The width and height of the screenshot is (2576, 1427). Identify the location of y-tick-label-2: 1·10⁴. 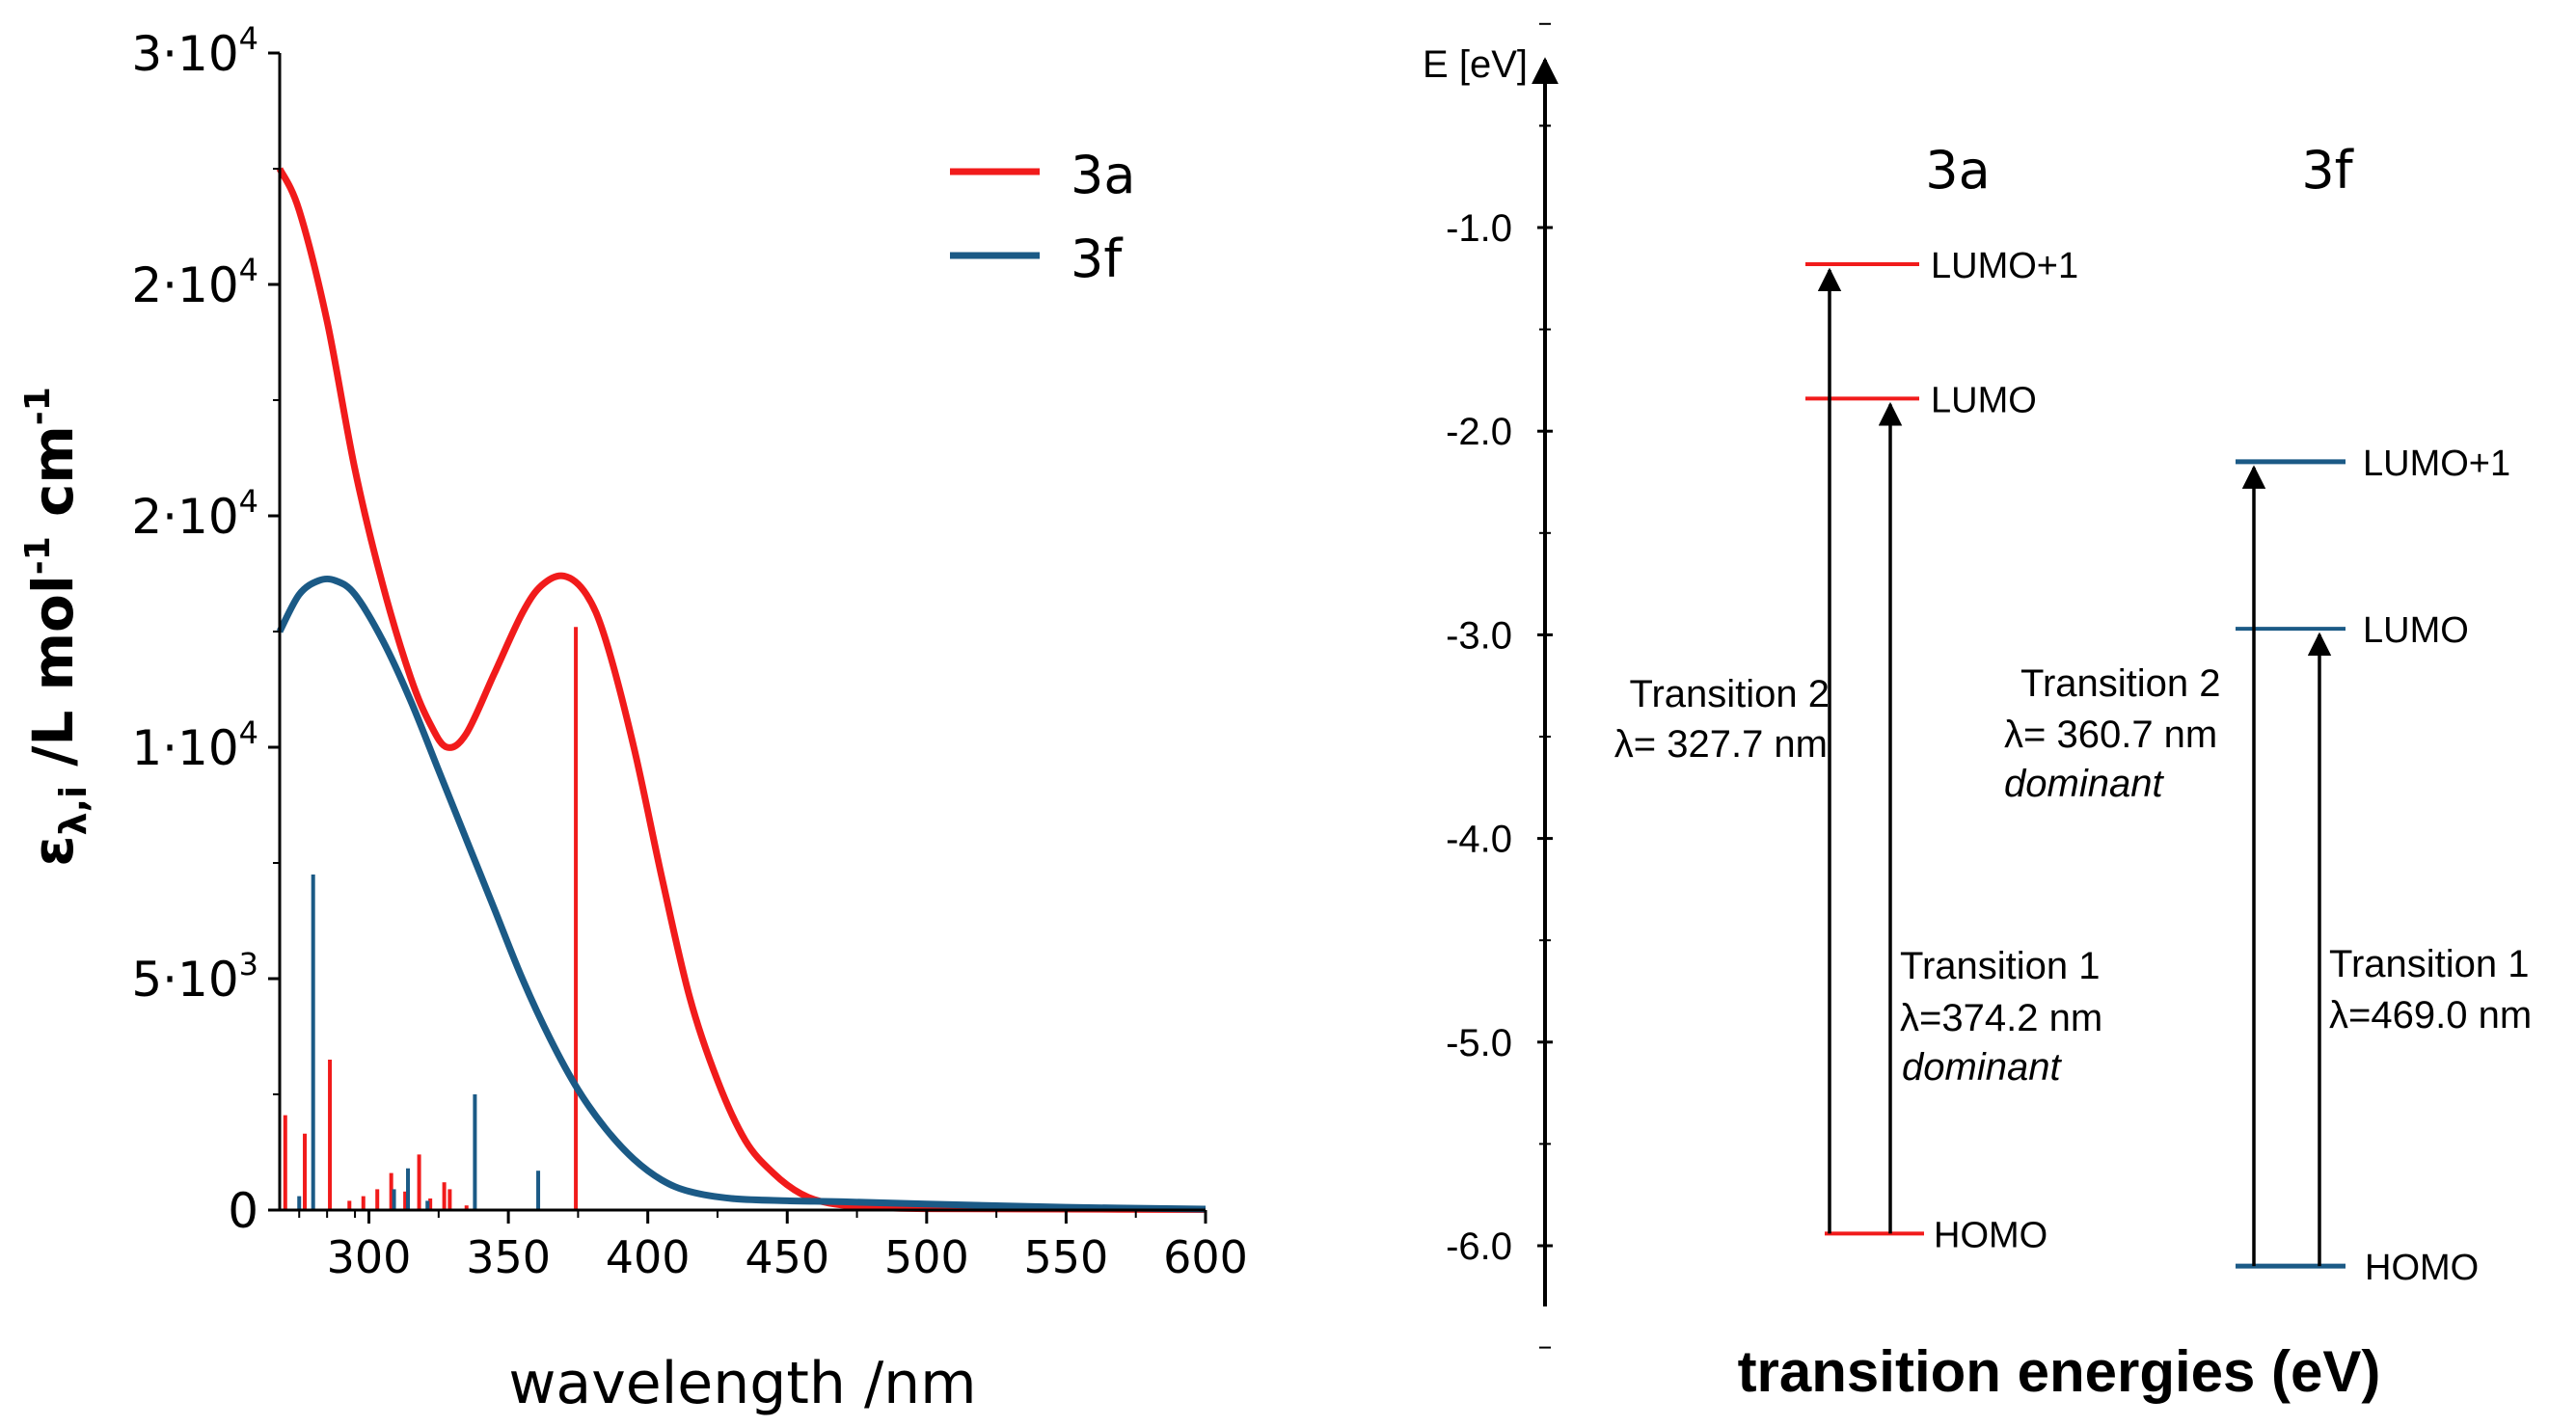
(194, 745).